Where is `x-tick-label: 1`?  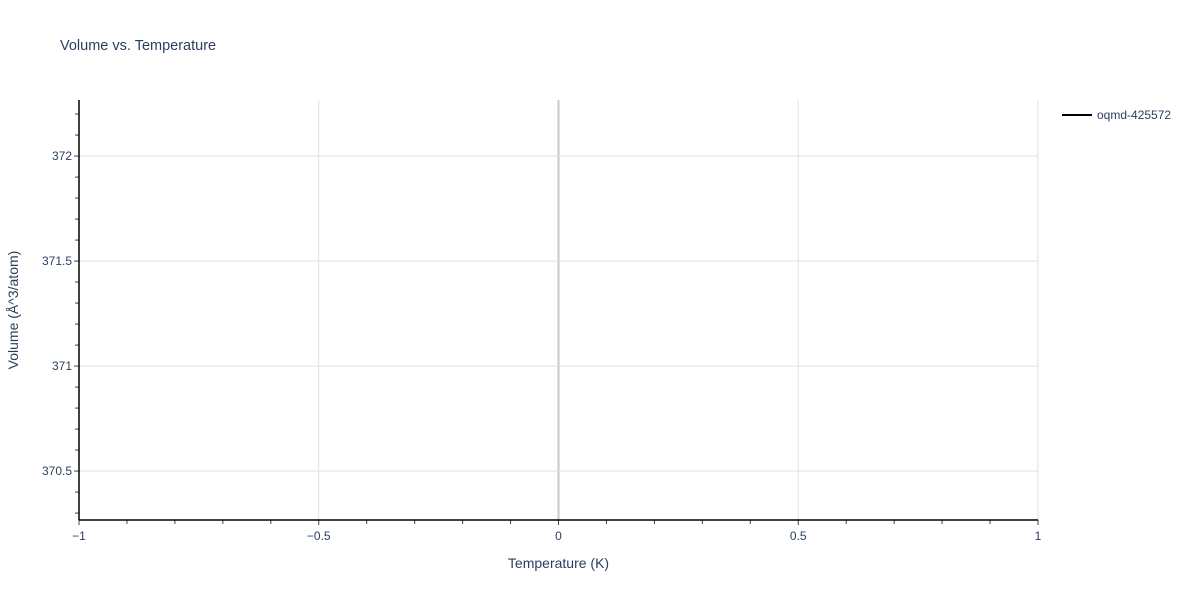 x-tick-label: 1 is located at coordinates (1038, 536).